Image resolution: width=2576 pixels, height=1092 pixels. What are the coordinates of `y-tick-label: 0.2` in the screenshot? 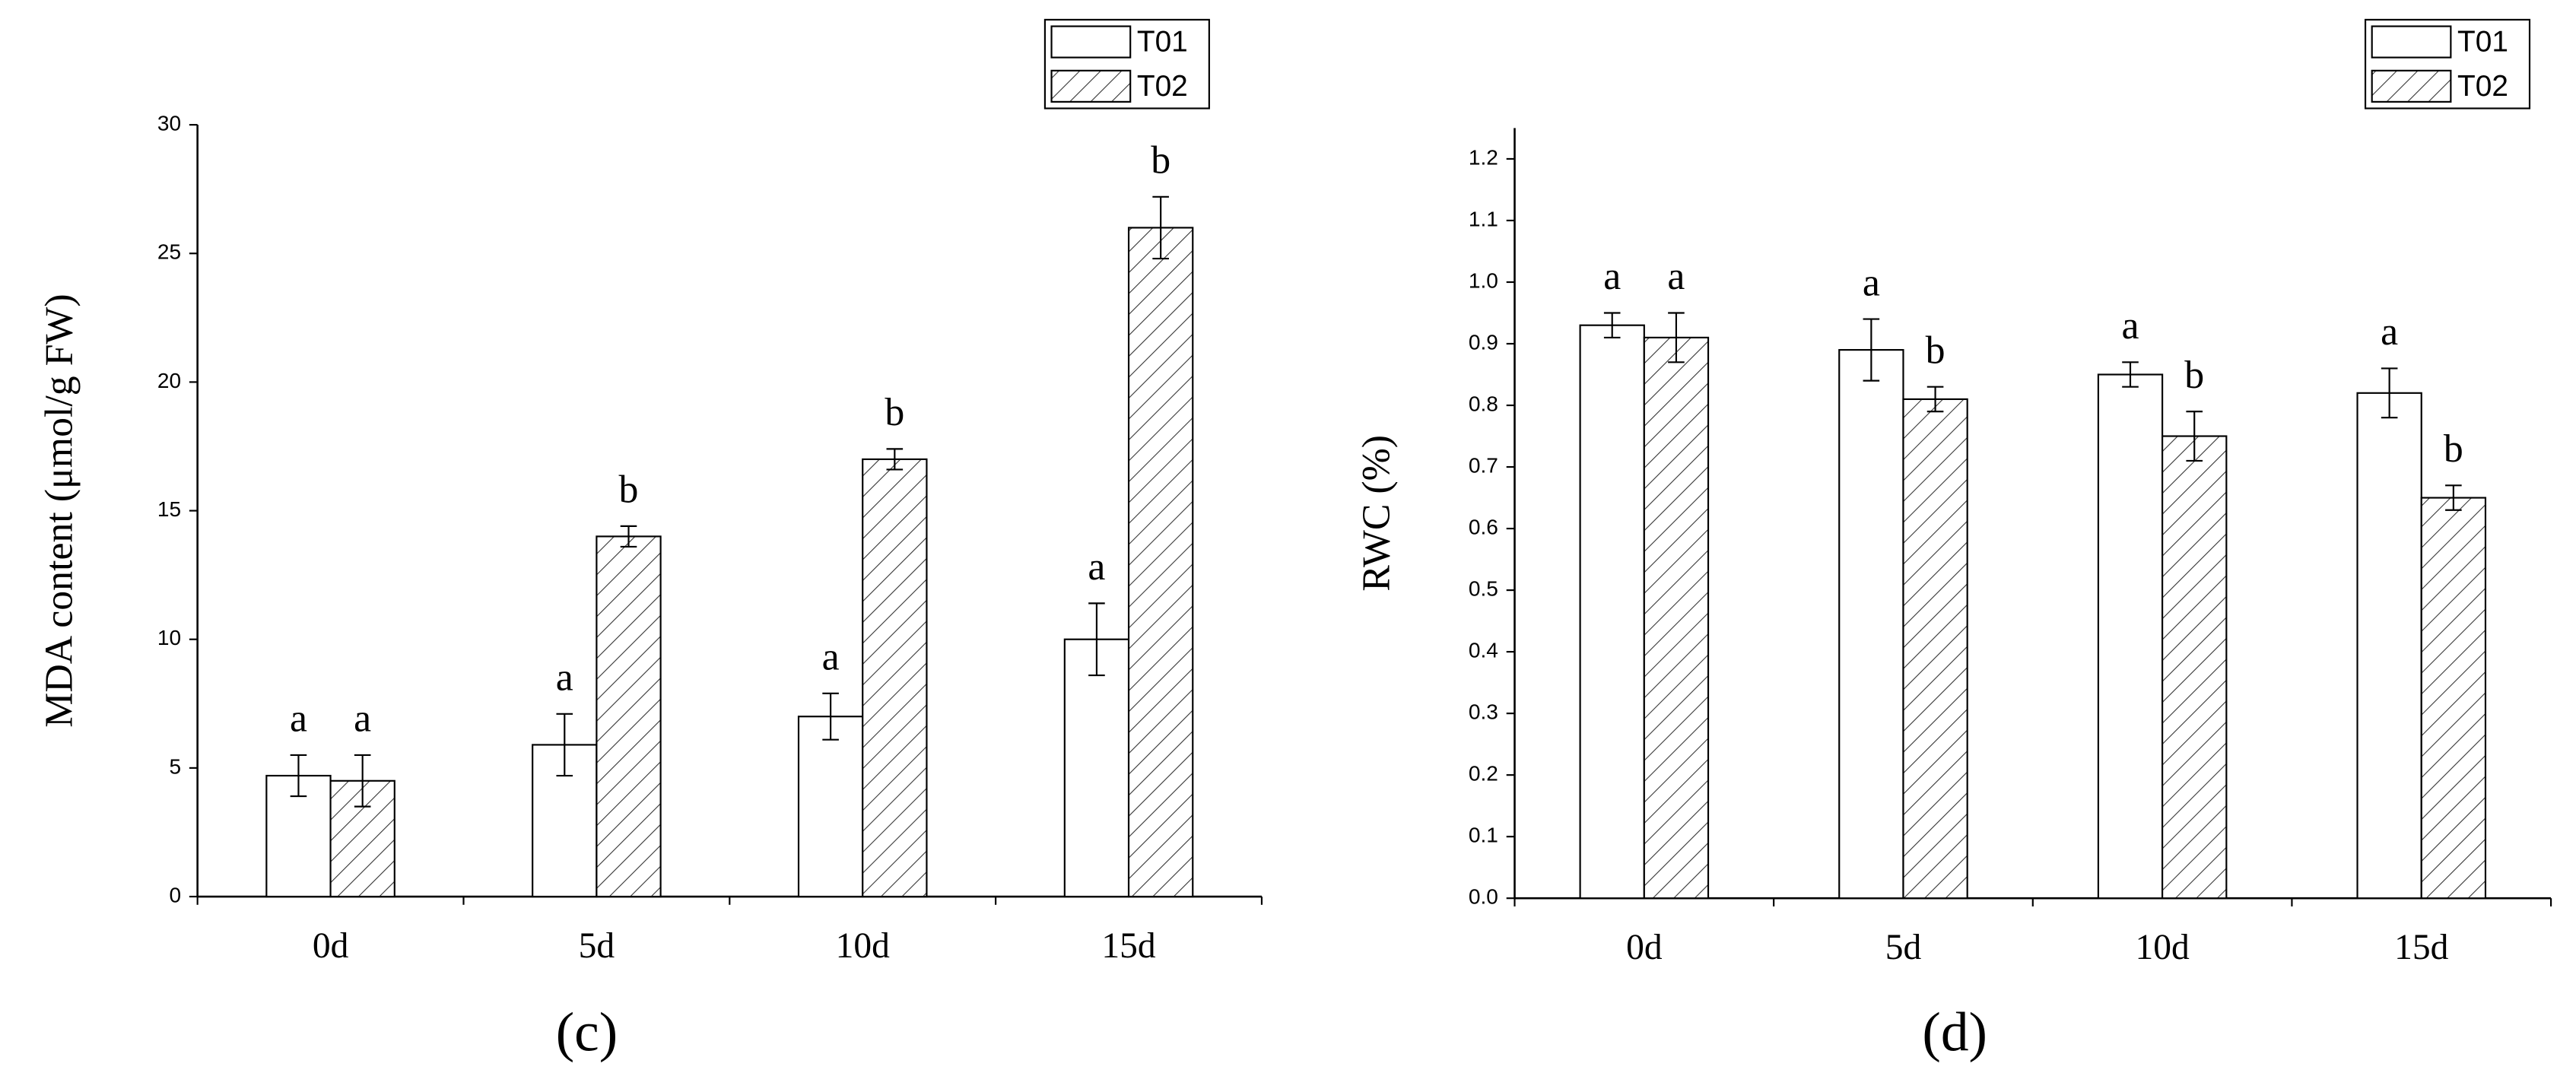 It's located at (1483, 774).